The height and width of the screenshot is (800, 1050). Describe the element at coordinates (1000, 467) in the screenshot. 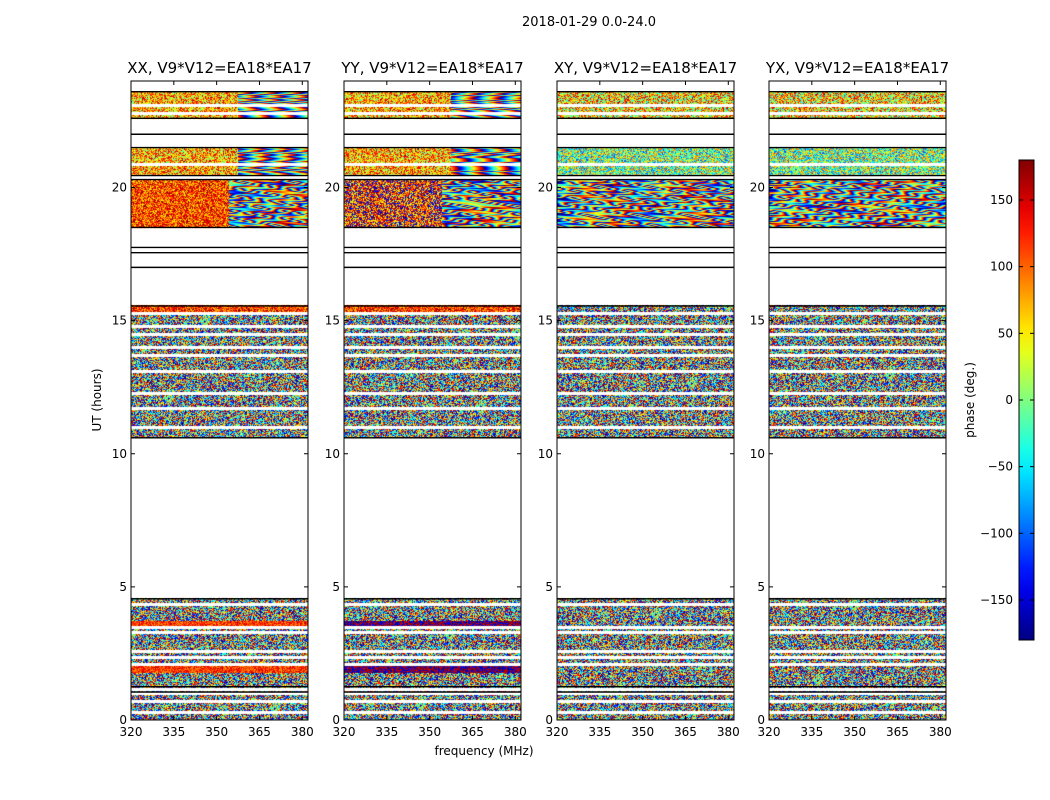

I see `colorbar-tick-label: −50` at that location.